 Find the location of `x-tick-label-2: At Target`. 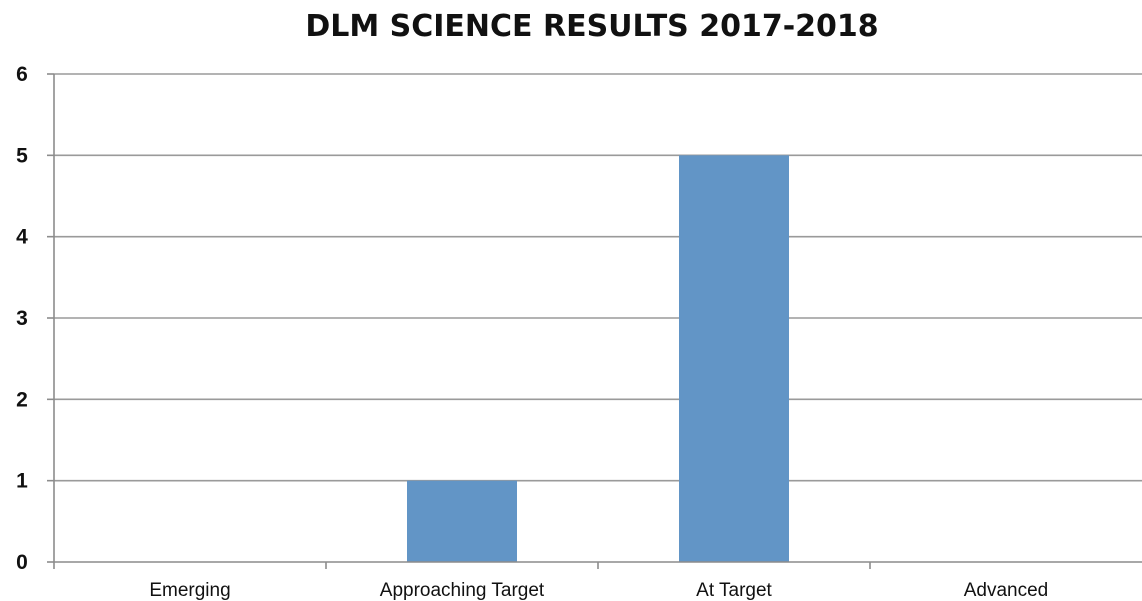

x-tick-label-2: At Target is located at coordinates (734, 590).